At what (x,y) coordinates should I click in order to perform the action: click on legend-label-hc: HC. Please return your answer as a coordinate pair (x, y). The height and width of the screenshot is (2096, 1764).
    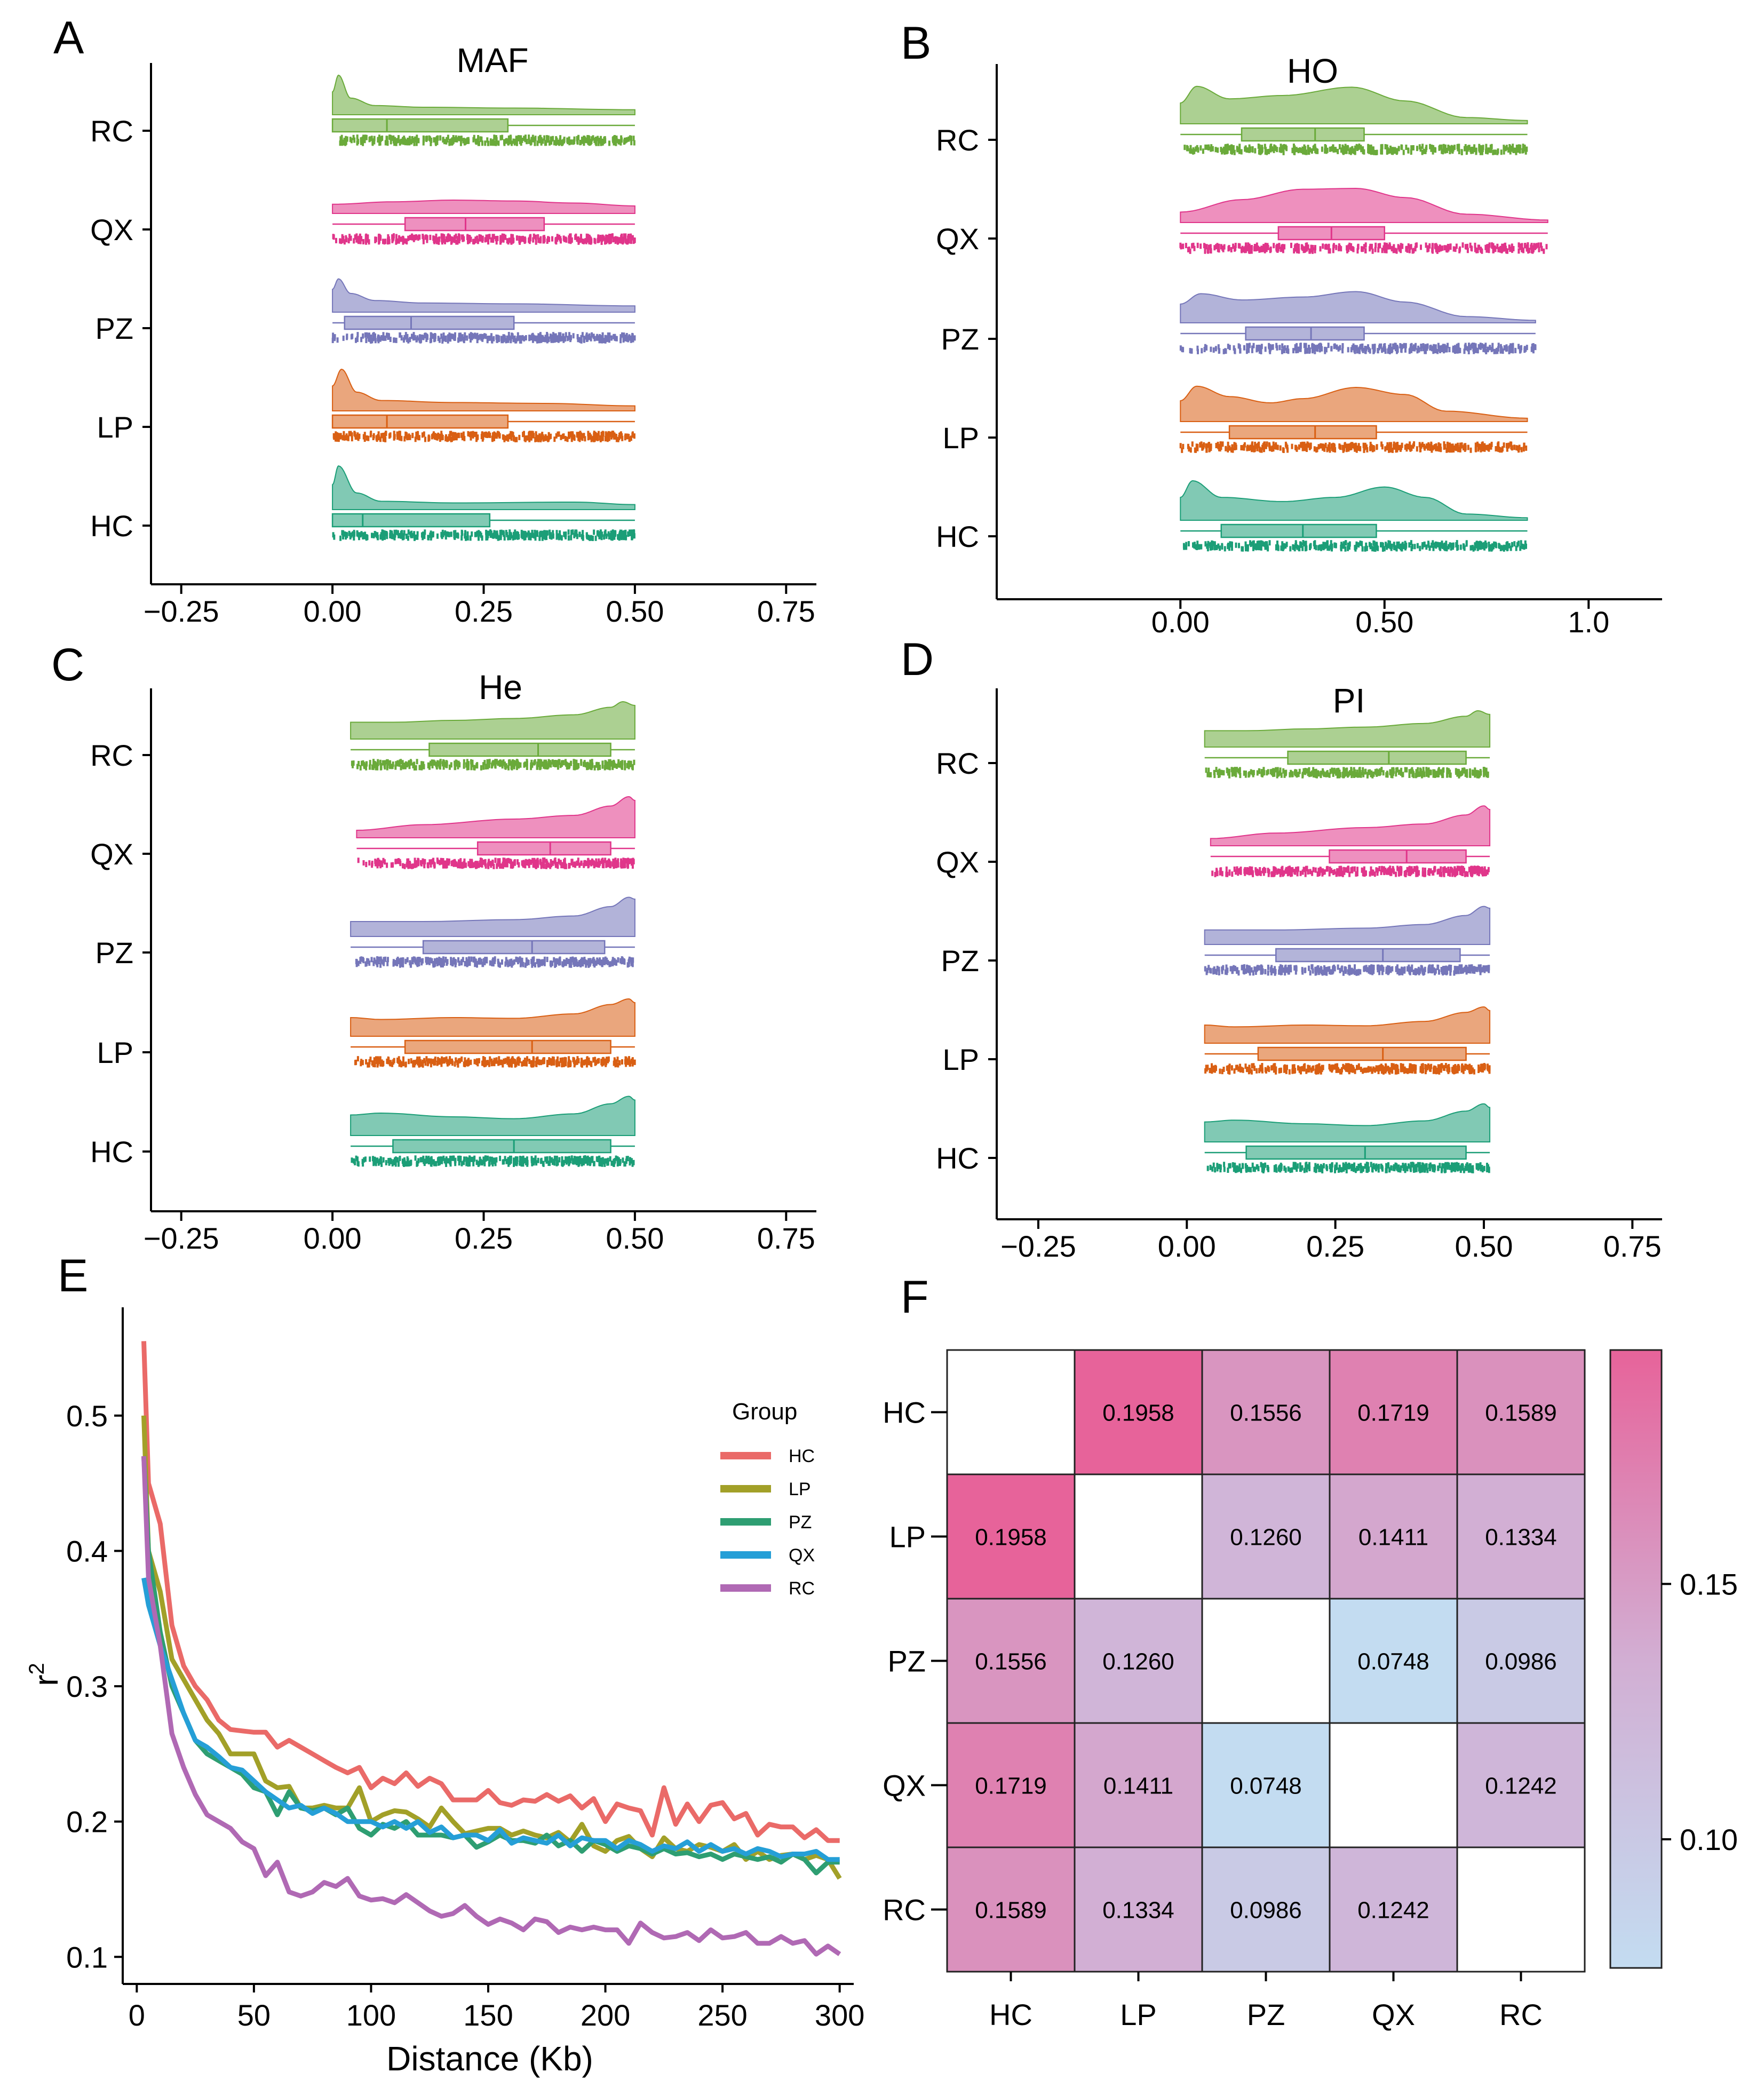
    Looking at the image, I should click on (802, 1456).